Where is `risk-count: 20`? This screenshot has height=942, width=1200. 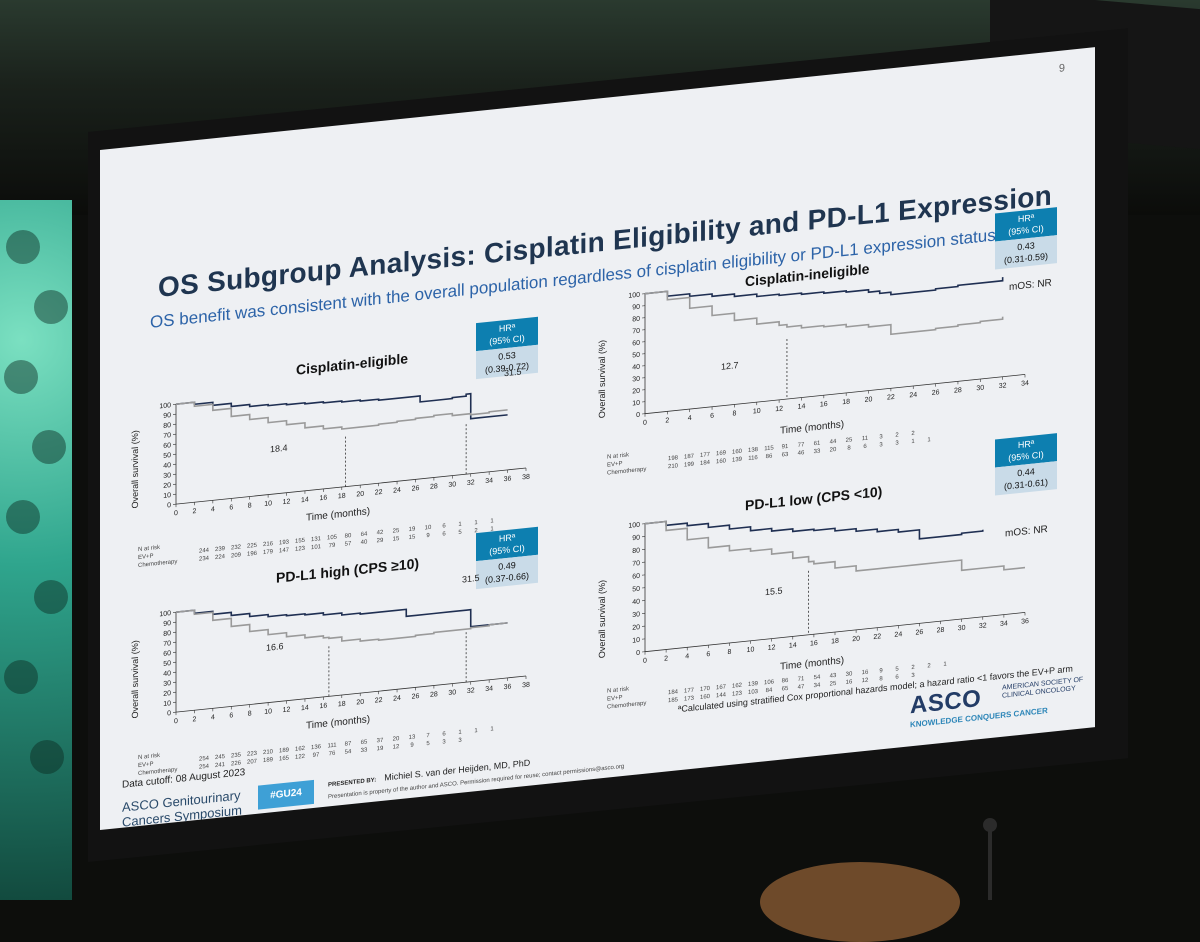
risk-count: 20 is located at coordinates (833, 450).